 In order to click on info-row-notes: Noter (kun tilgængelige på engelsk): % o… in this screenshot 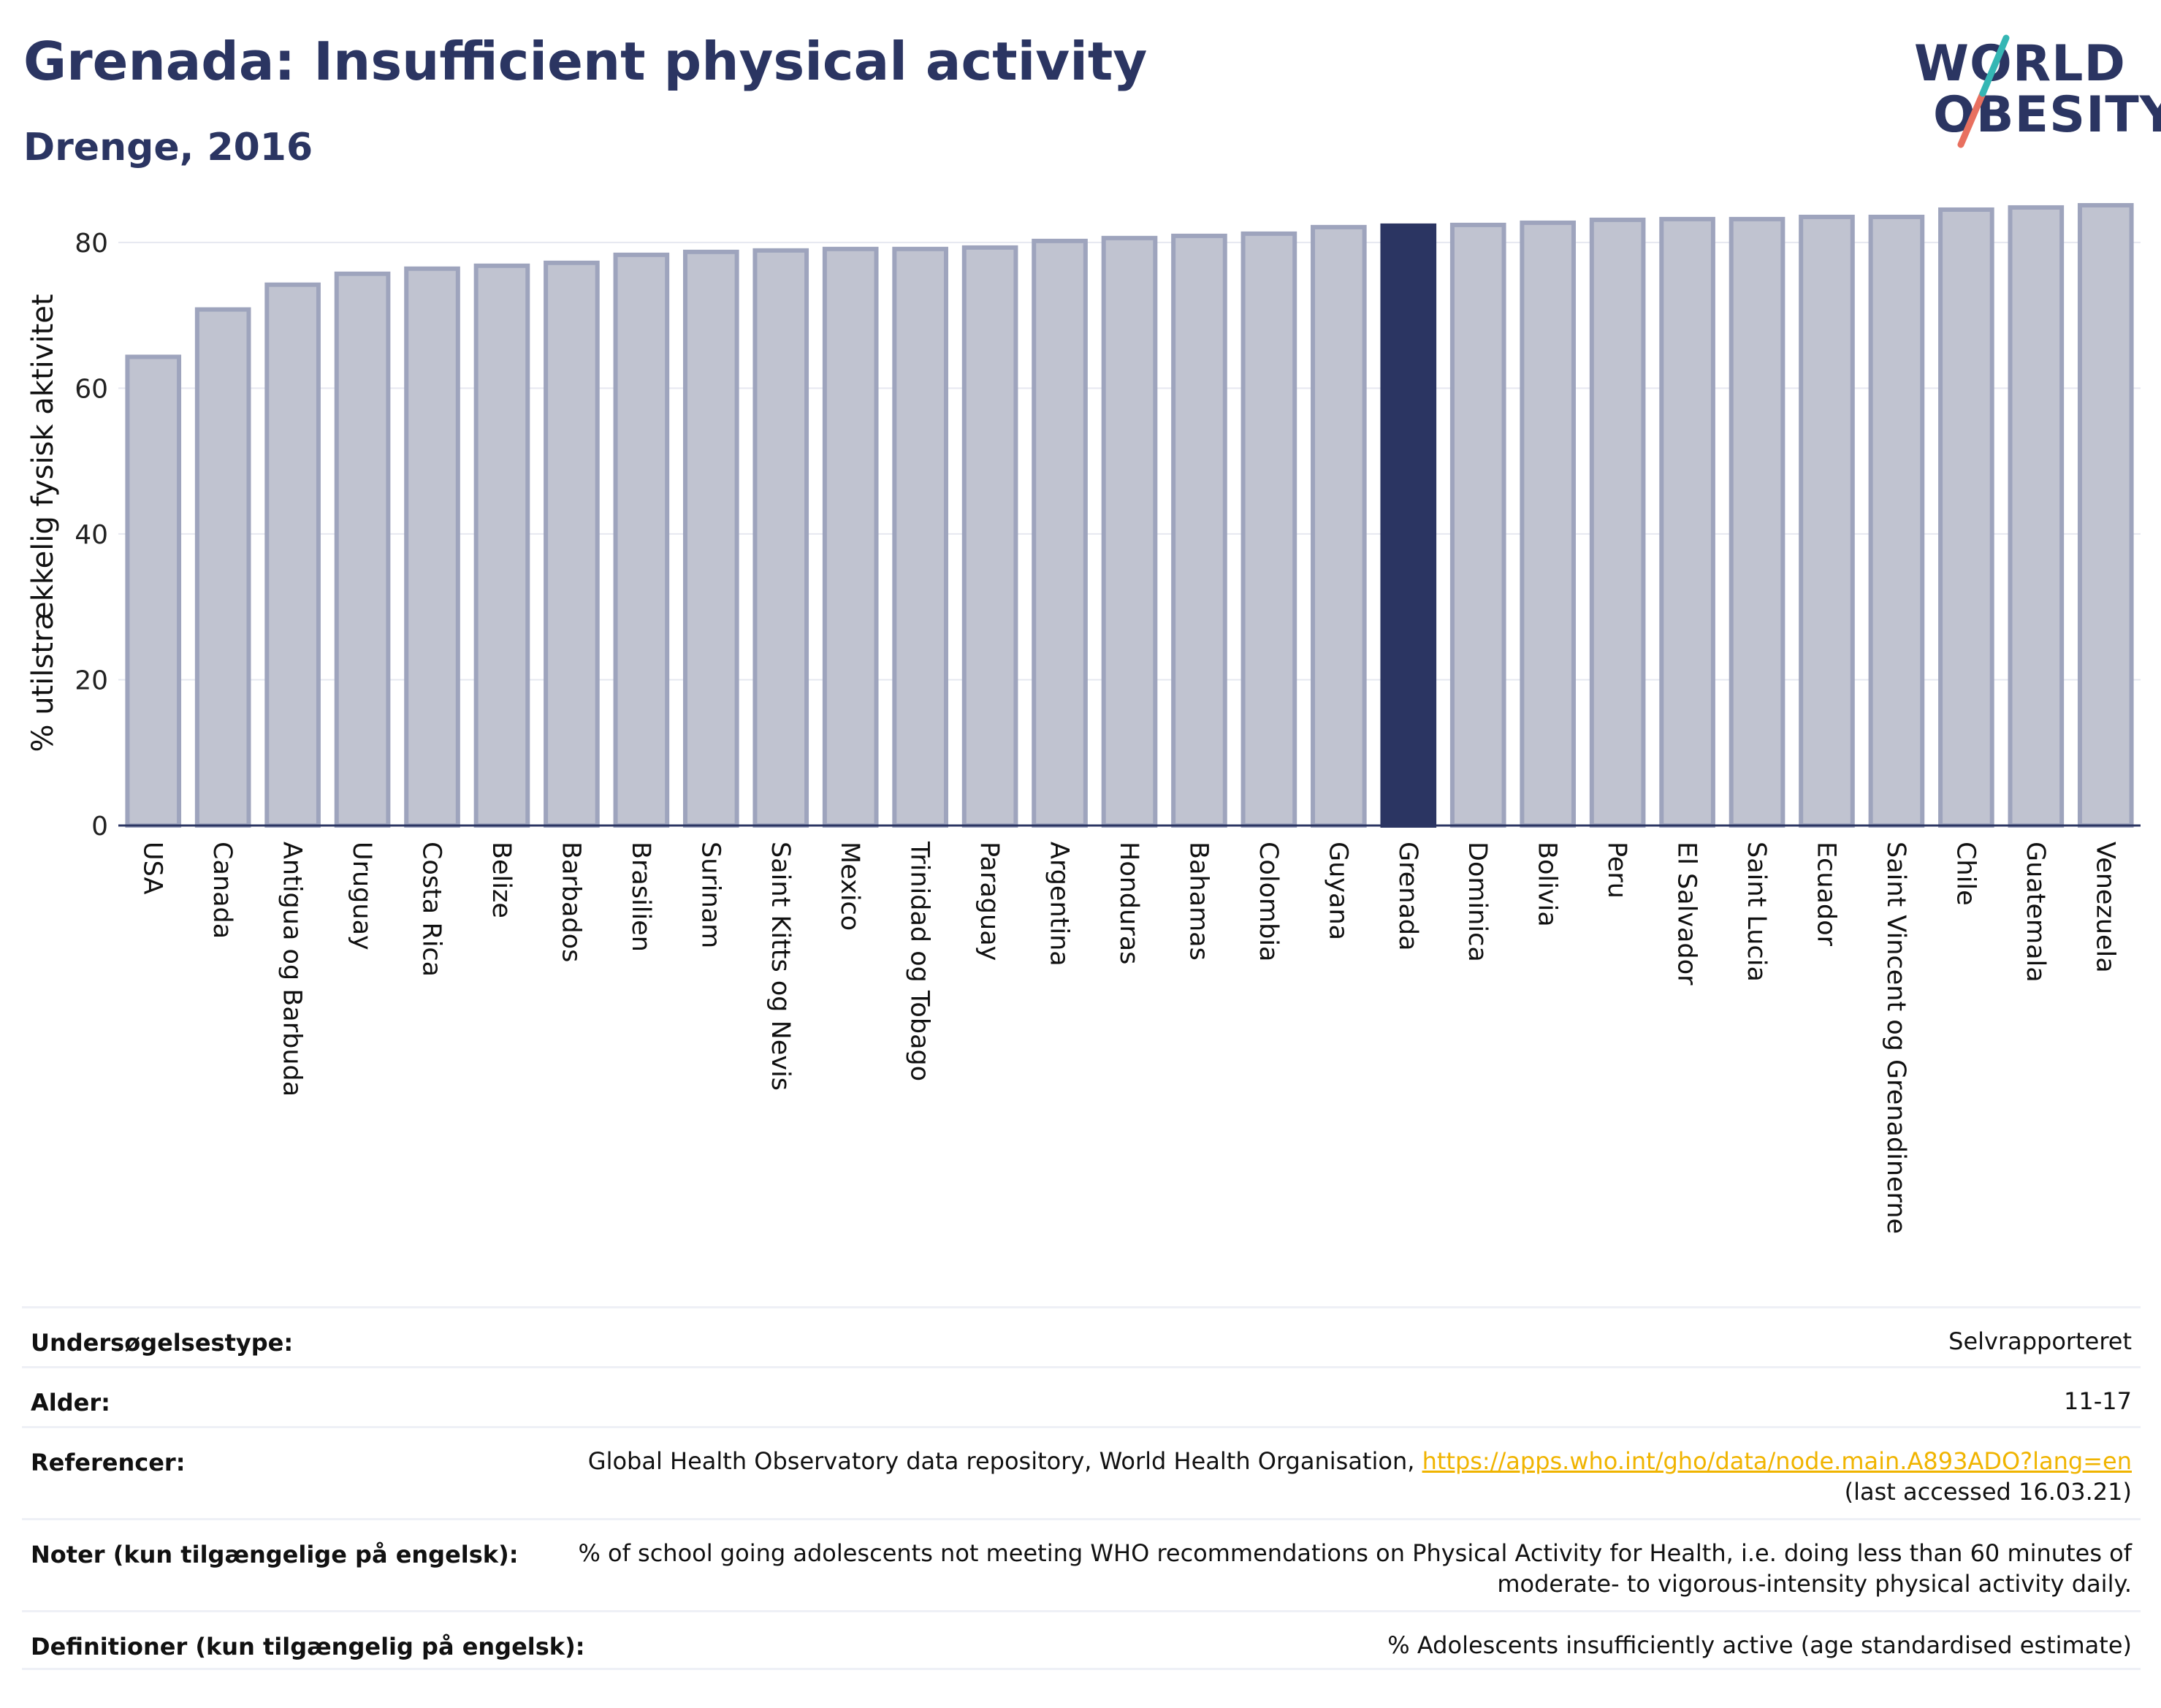, I will do `click(1081, 1564)`.